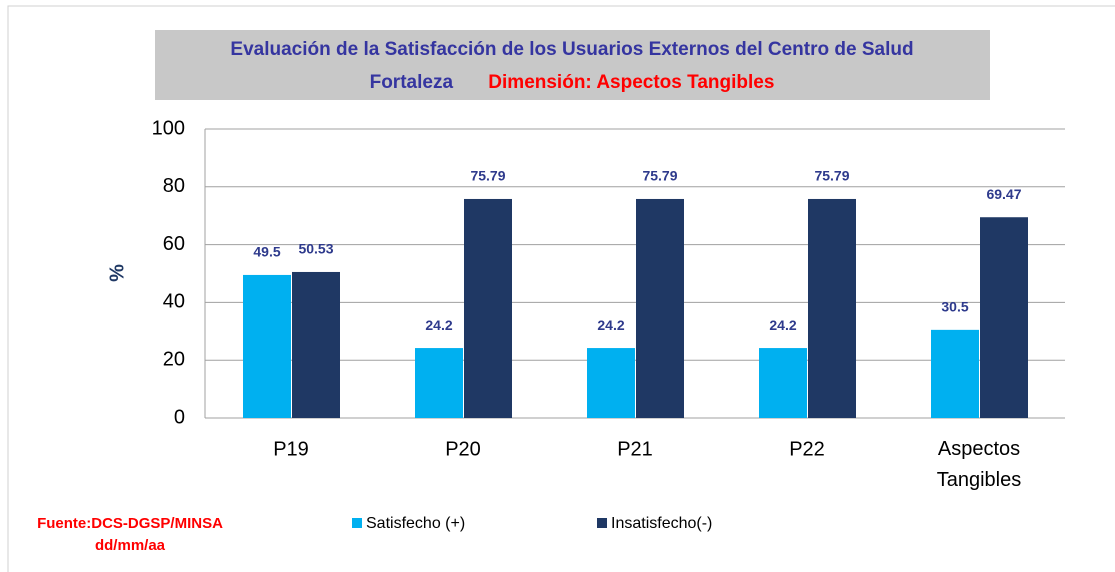  What do you see at coordinates (807, 449) in the screenshot?
I see `x-tick-label: P22` at bounding box center [807, 449].